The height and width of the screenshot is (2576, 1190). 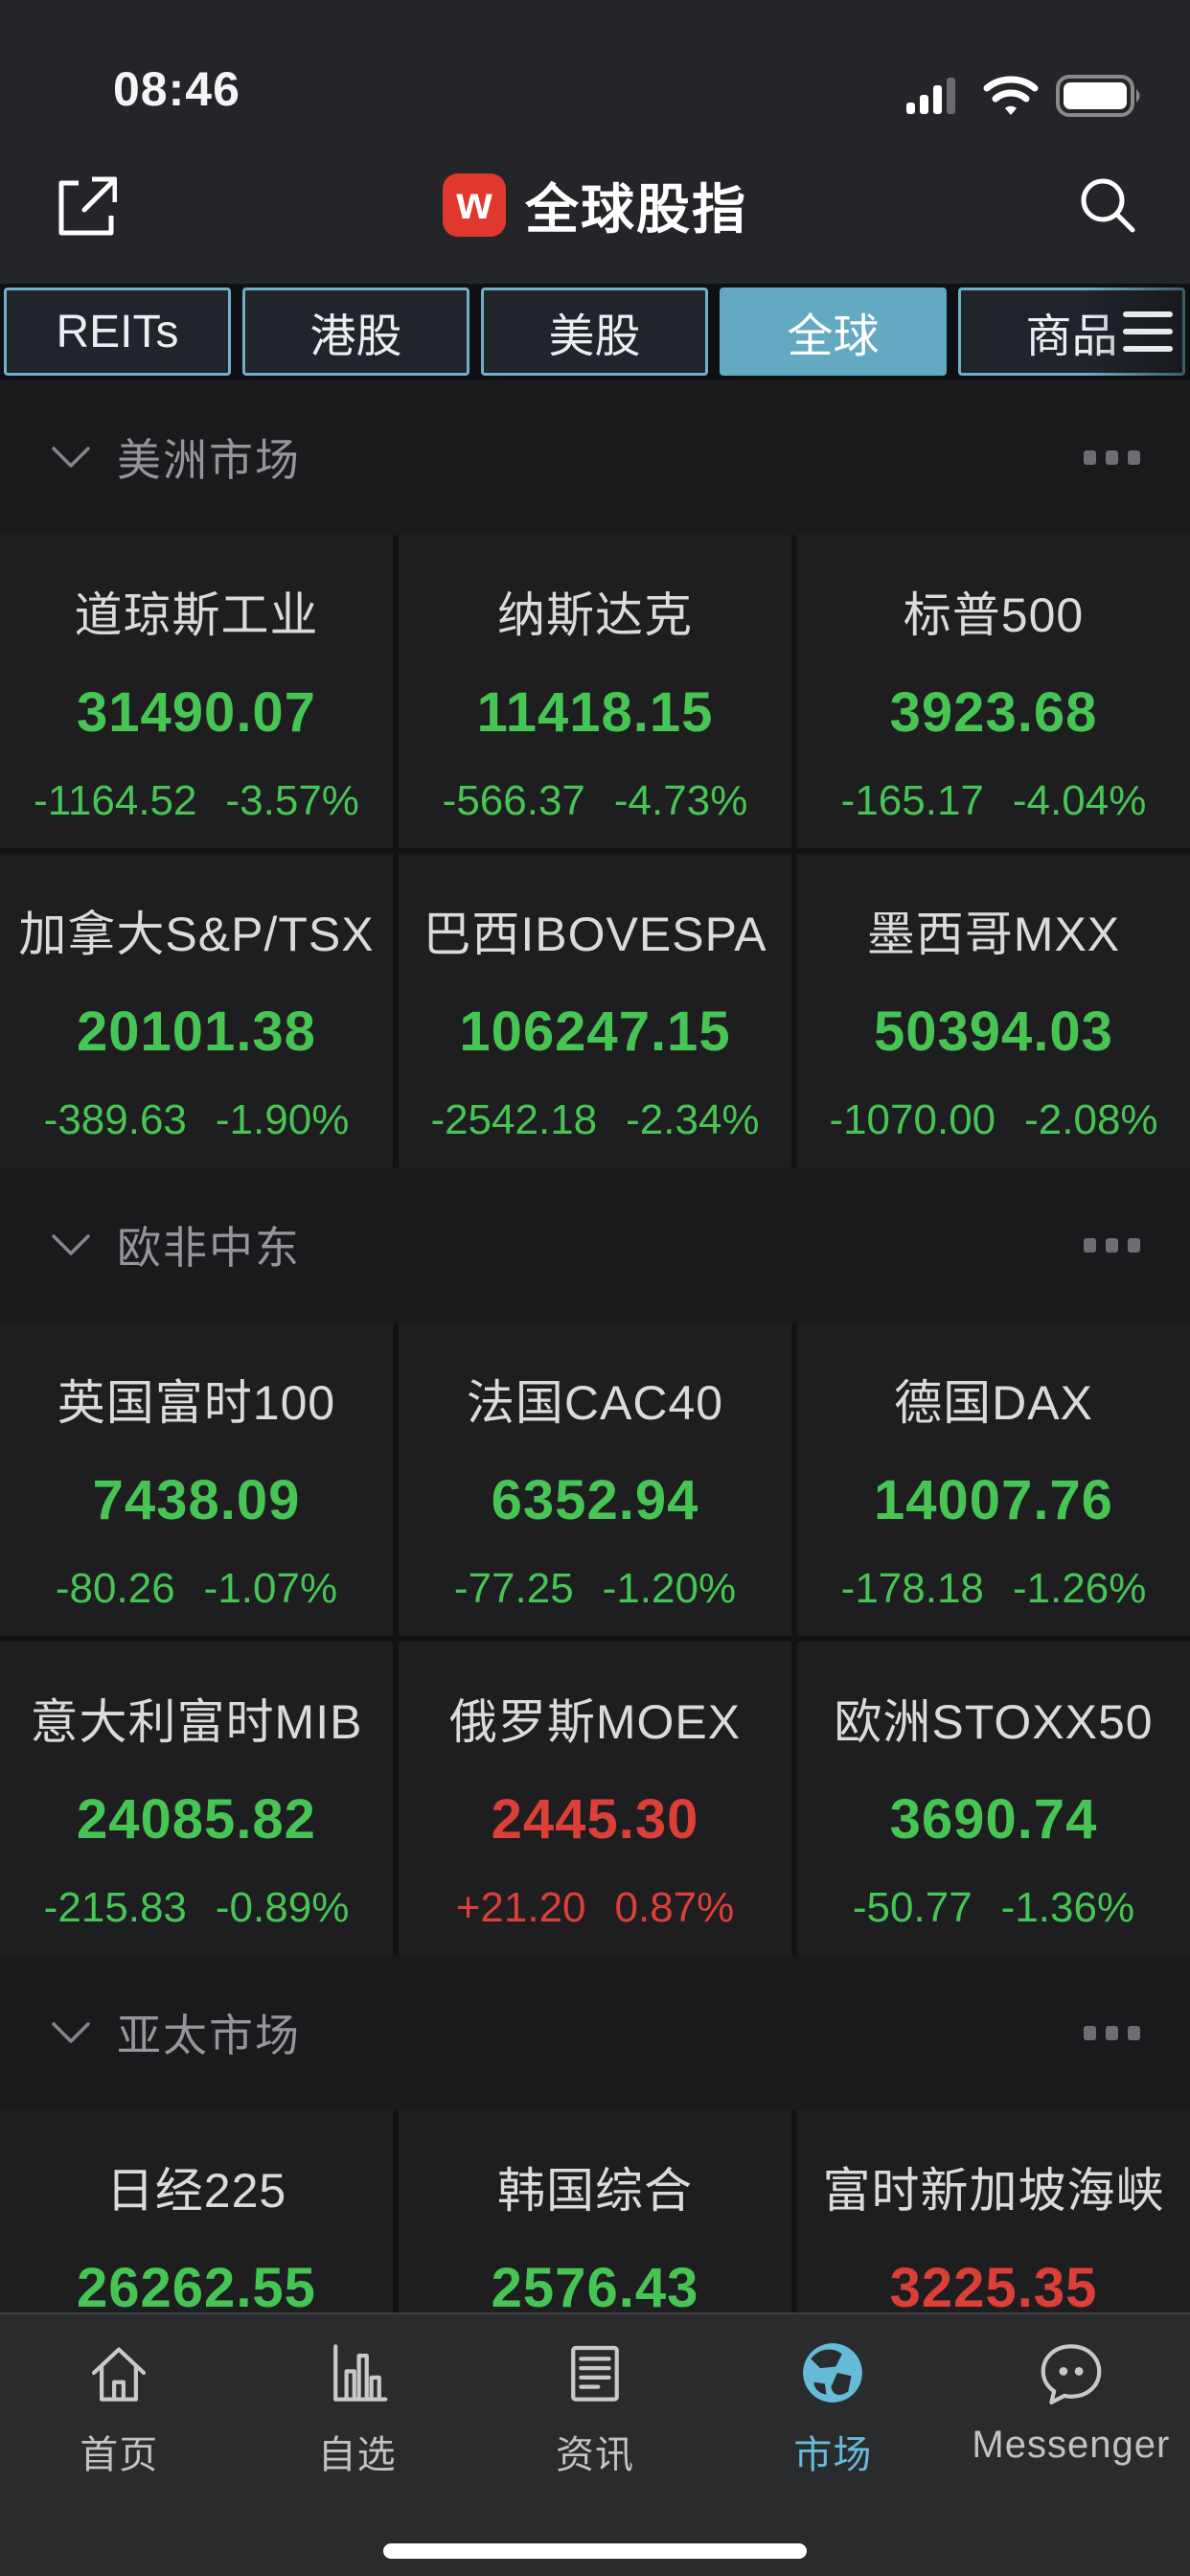 What do you see at coordinates (674, 1907) in the screenshot?
I see `change-percent: 0.87%` at bounding box center [674, 1907].